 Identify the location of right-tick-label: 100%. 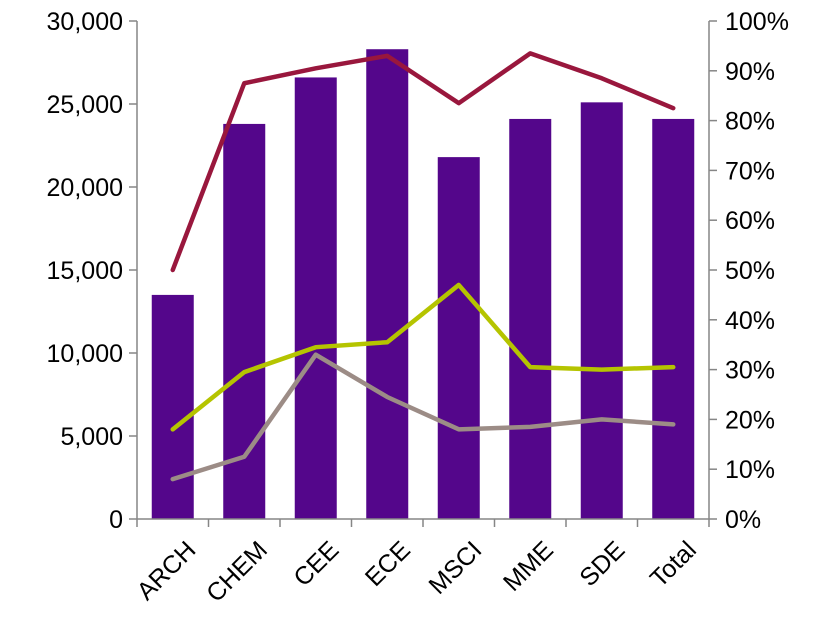
(757, 22).